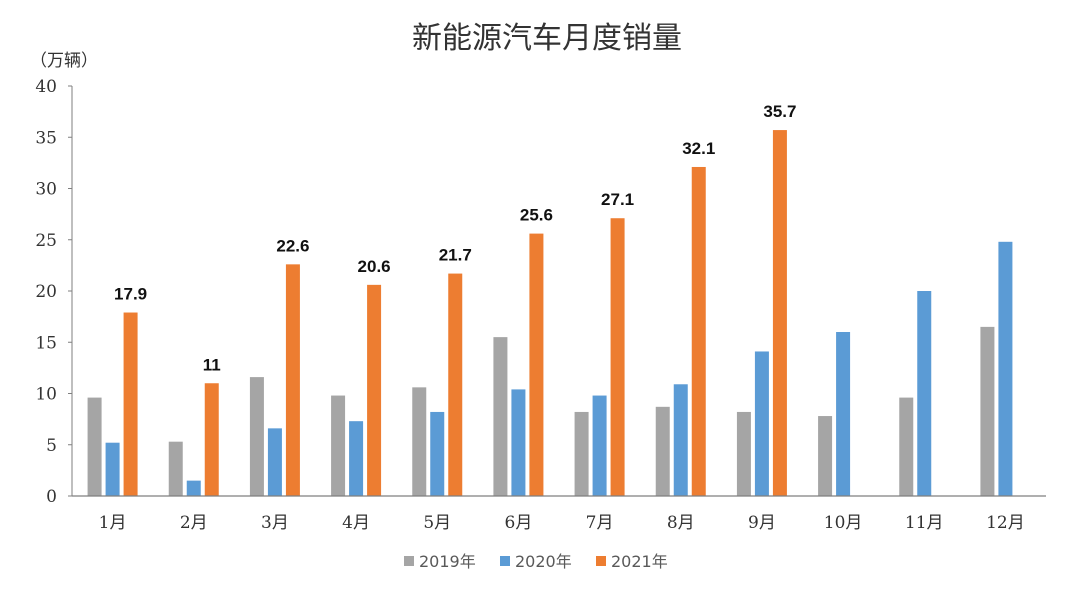 Image resolution: width=1080 pixels, height=601 pixels. I want to click on data-label: 21.7, so click(455, 255).